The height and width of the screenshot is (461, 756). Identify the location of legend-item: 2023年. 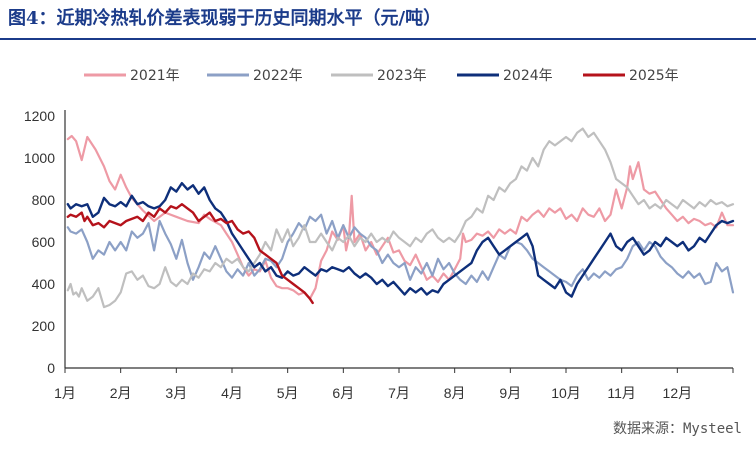
(379, 76).